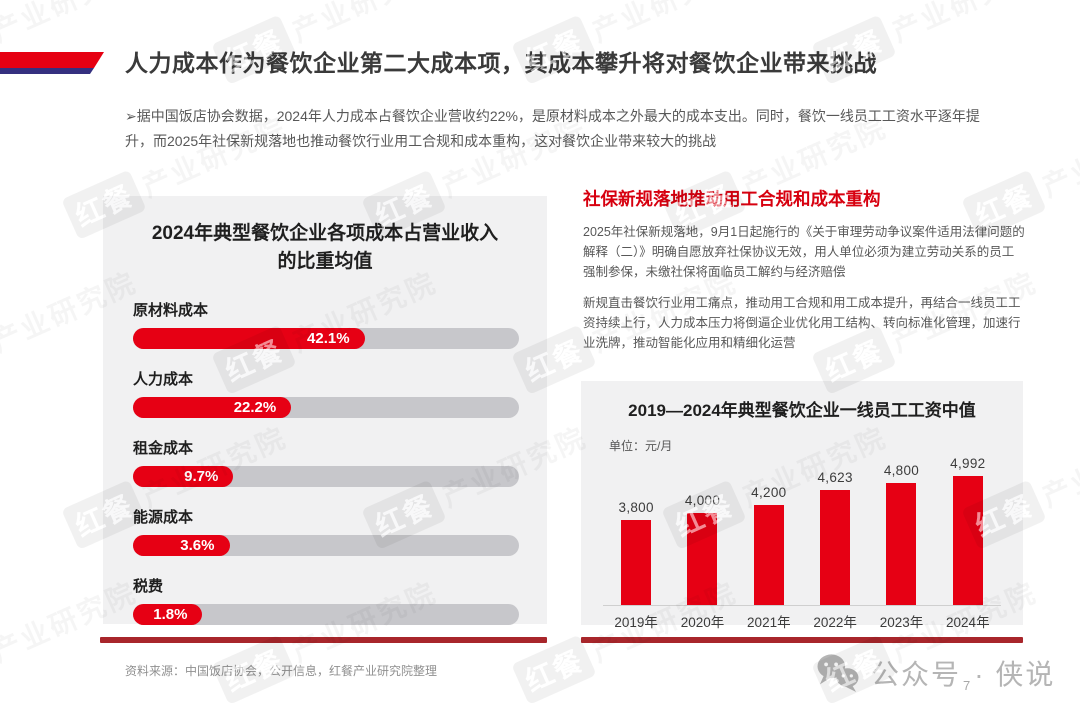  I want to click on wage-bar-column: 4,800, so click(901, 534).